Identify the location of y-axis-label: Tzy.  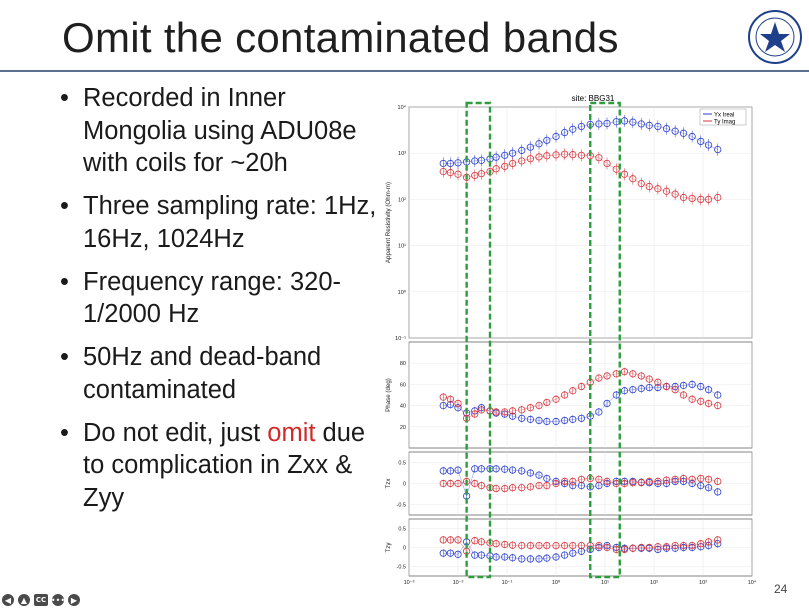
(388, 547).